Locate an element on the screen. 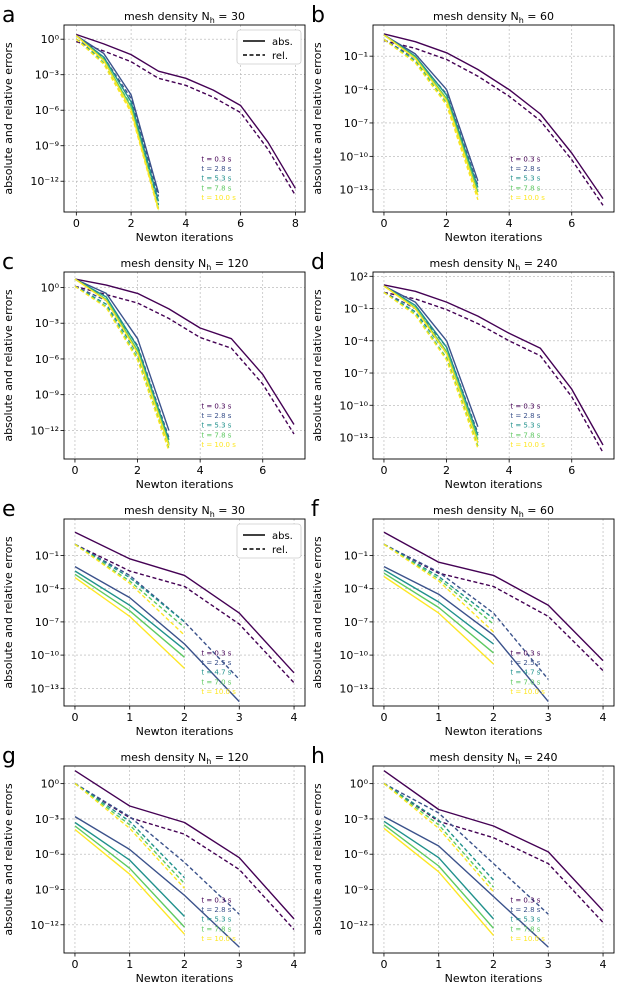 The image size is (622, 994). y-tick-label: 10⁻¹³ is located at coordinates (353, 190).